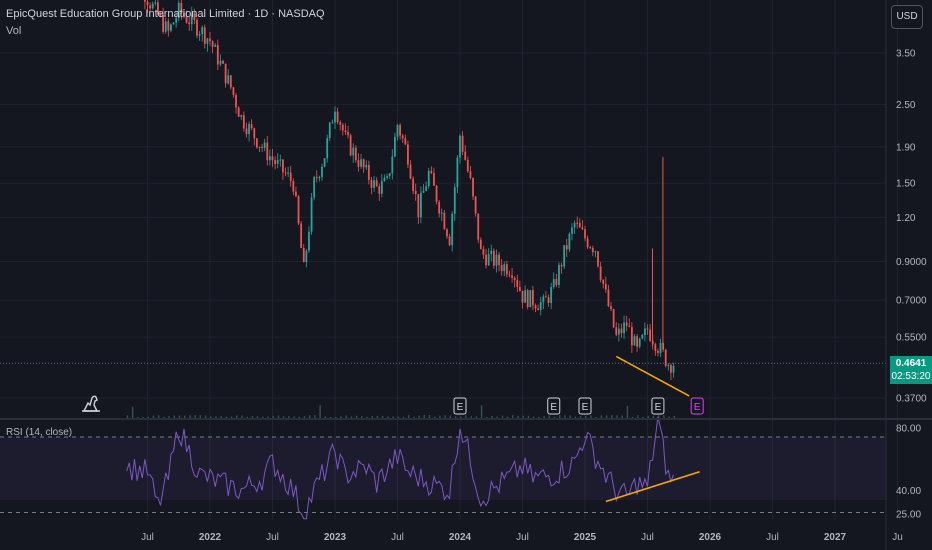 This screenshot has width=932, height=550. What do you see at coordinates (585, 537) in the screenshot?
I see `time-tick-label: 2025` at bounding box center [585, 537].